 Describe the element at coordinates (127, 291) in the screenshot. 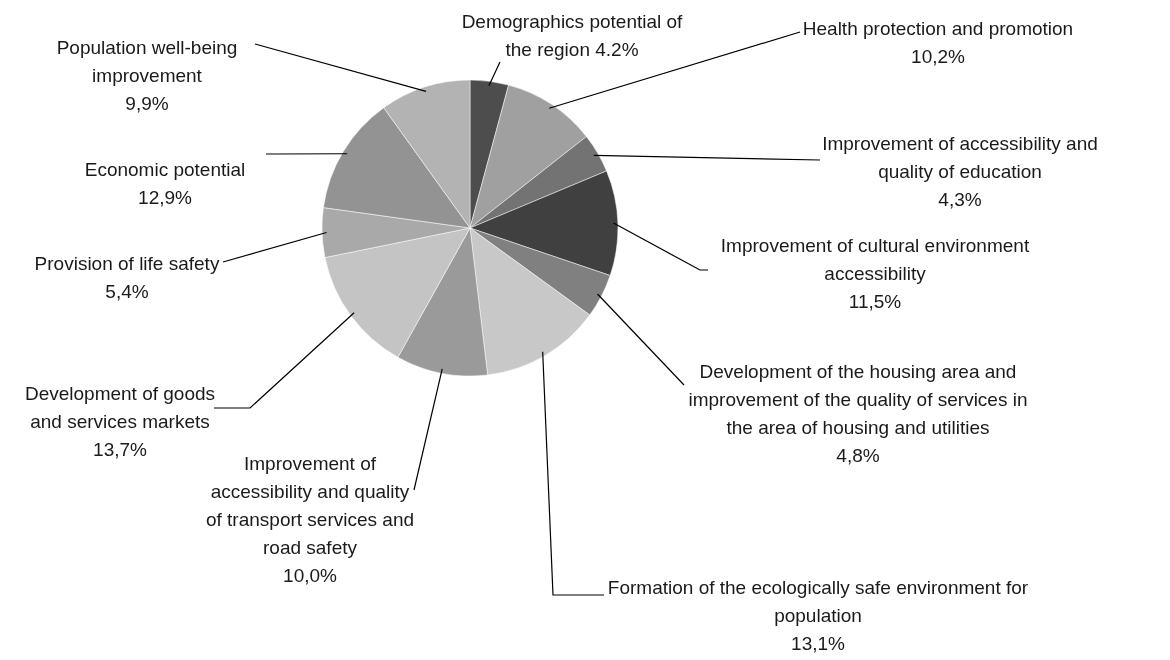

I see `data-label: 5,4%` at that location.